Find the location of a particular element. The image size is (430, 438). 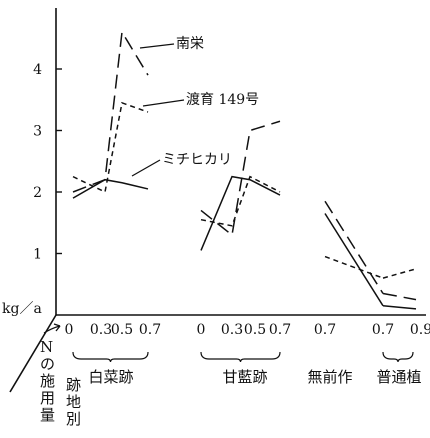

y-tick-label: 1 is located at coordinates (37, 255).